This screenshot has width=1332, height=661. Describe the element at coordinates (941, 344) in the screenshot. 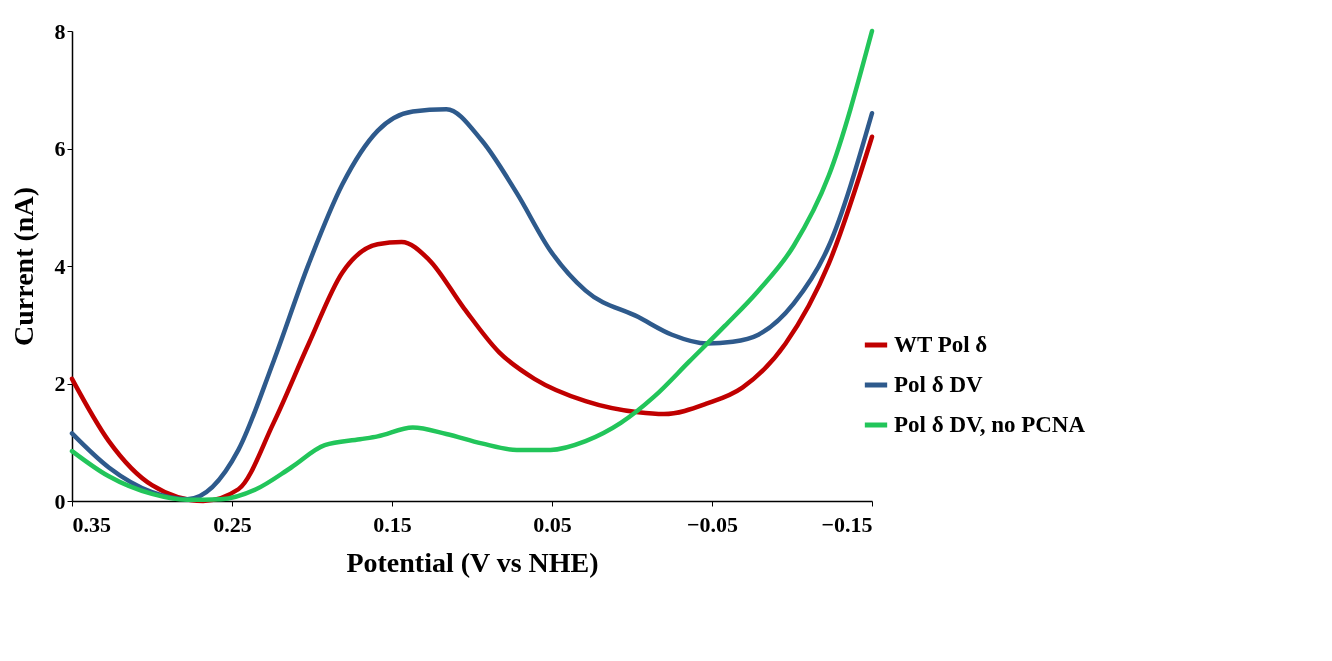

I see `legend-label: WT Pol δ` at that location.